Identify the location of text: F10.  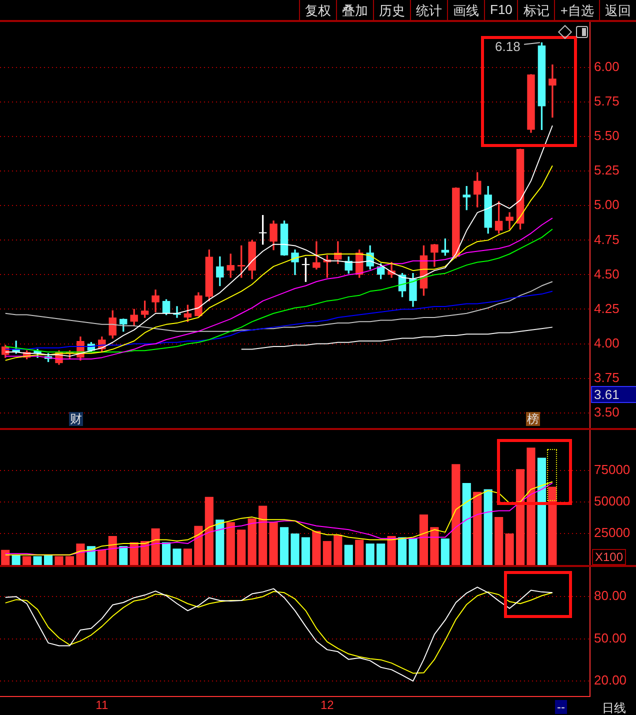
(501, 10).